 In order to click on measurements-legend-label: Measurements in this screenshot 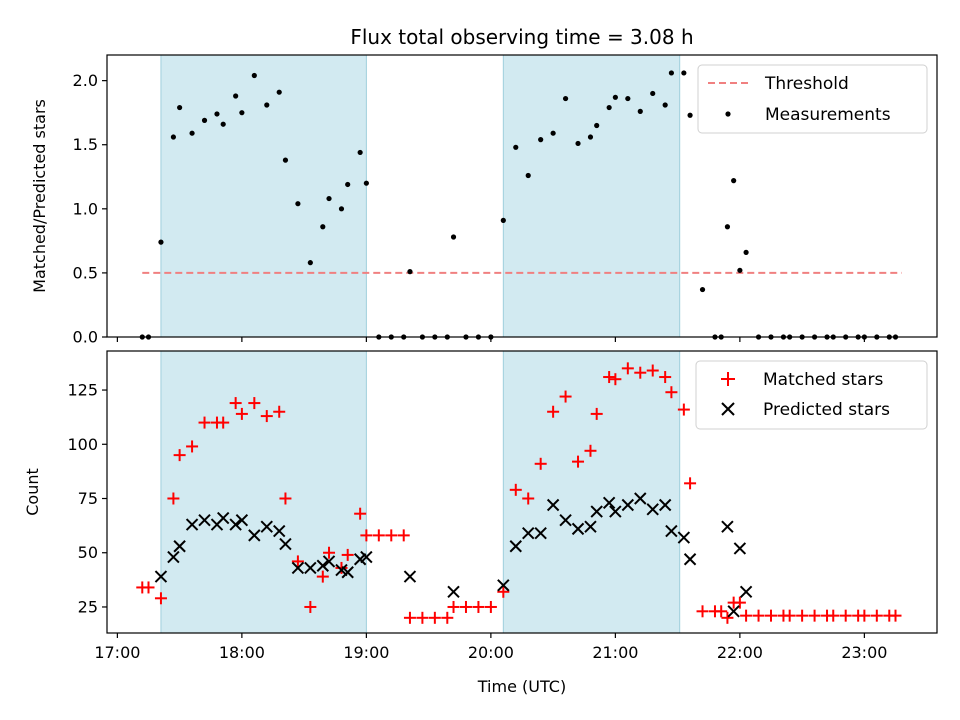, I will do `click(828, 115)`.